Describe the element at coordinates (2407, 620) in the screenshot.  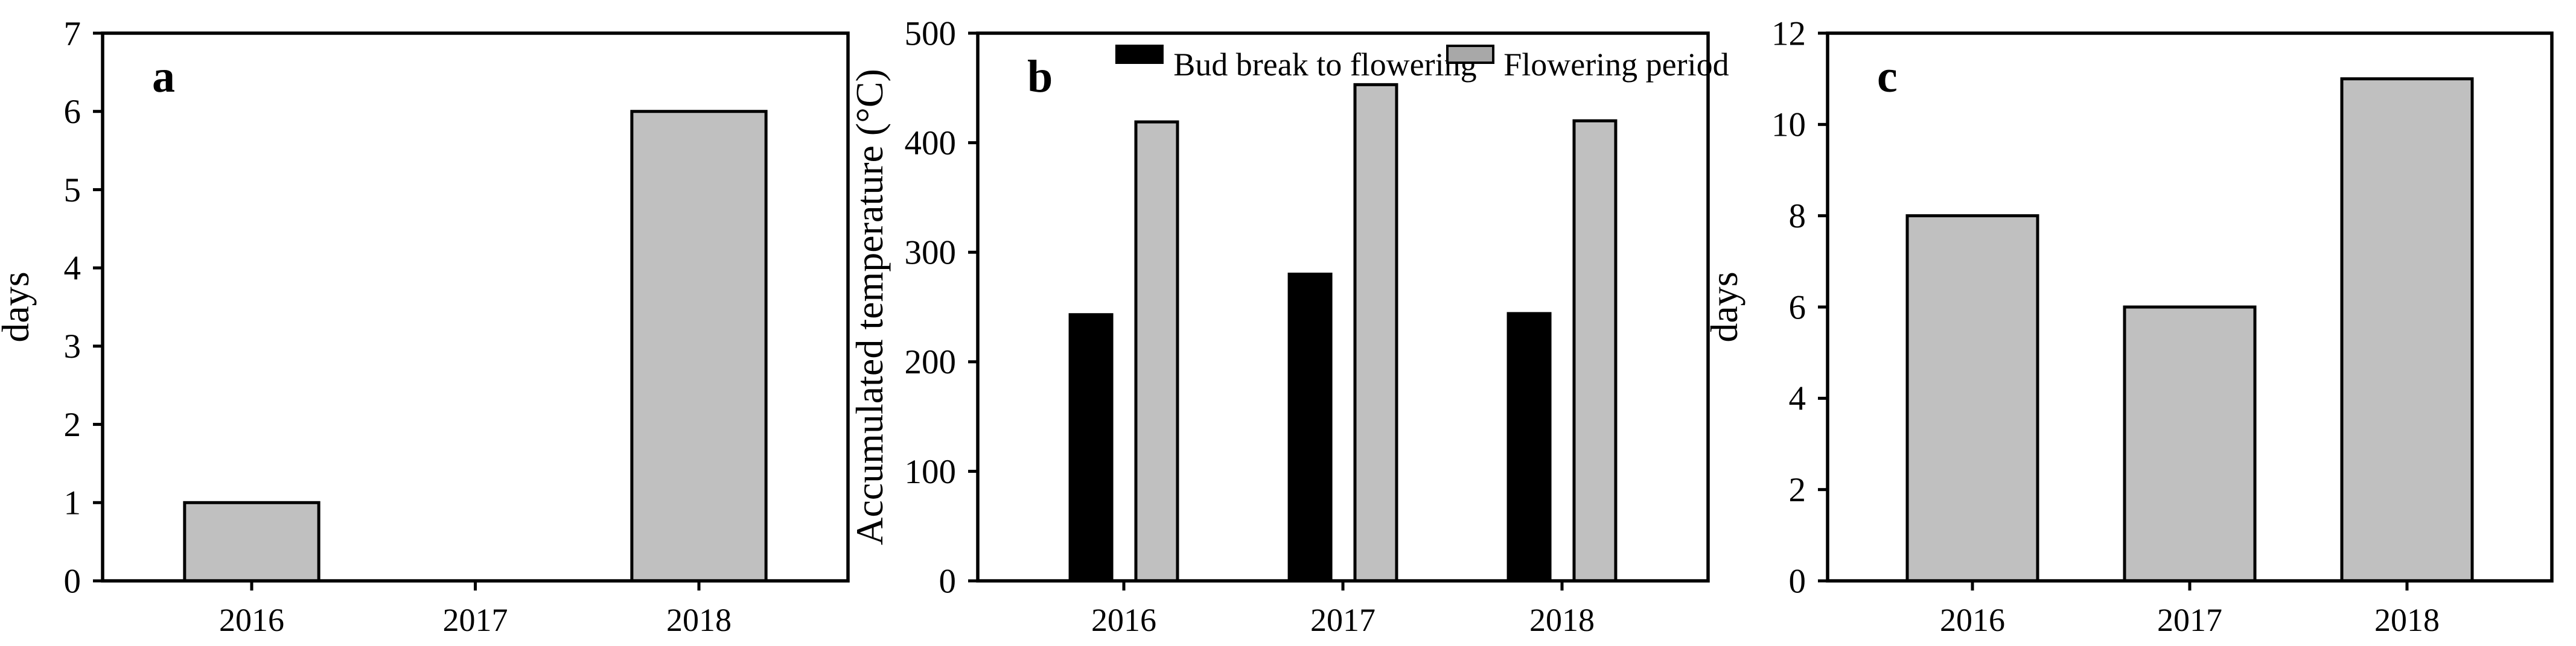
I see `x-category-label-c-2018: 2018` at that location.